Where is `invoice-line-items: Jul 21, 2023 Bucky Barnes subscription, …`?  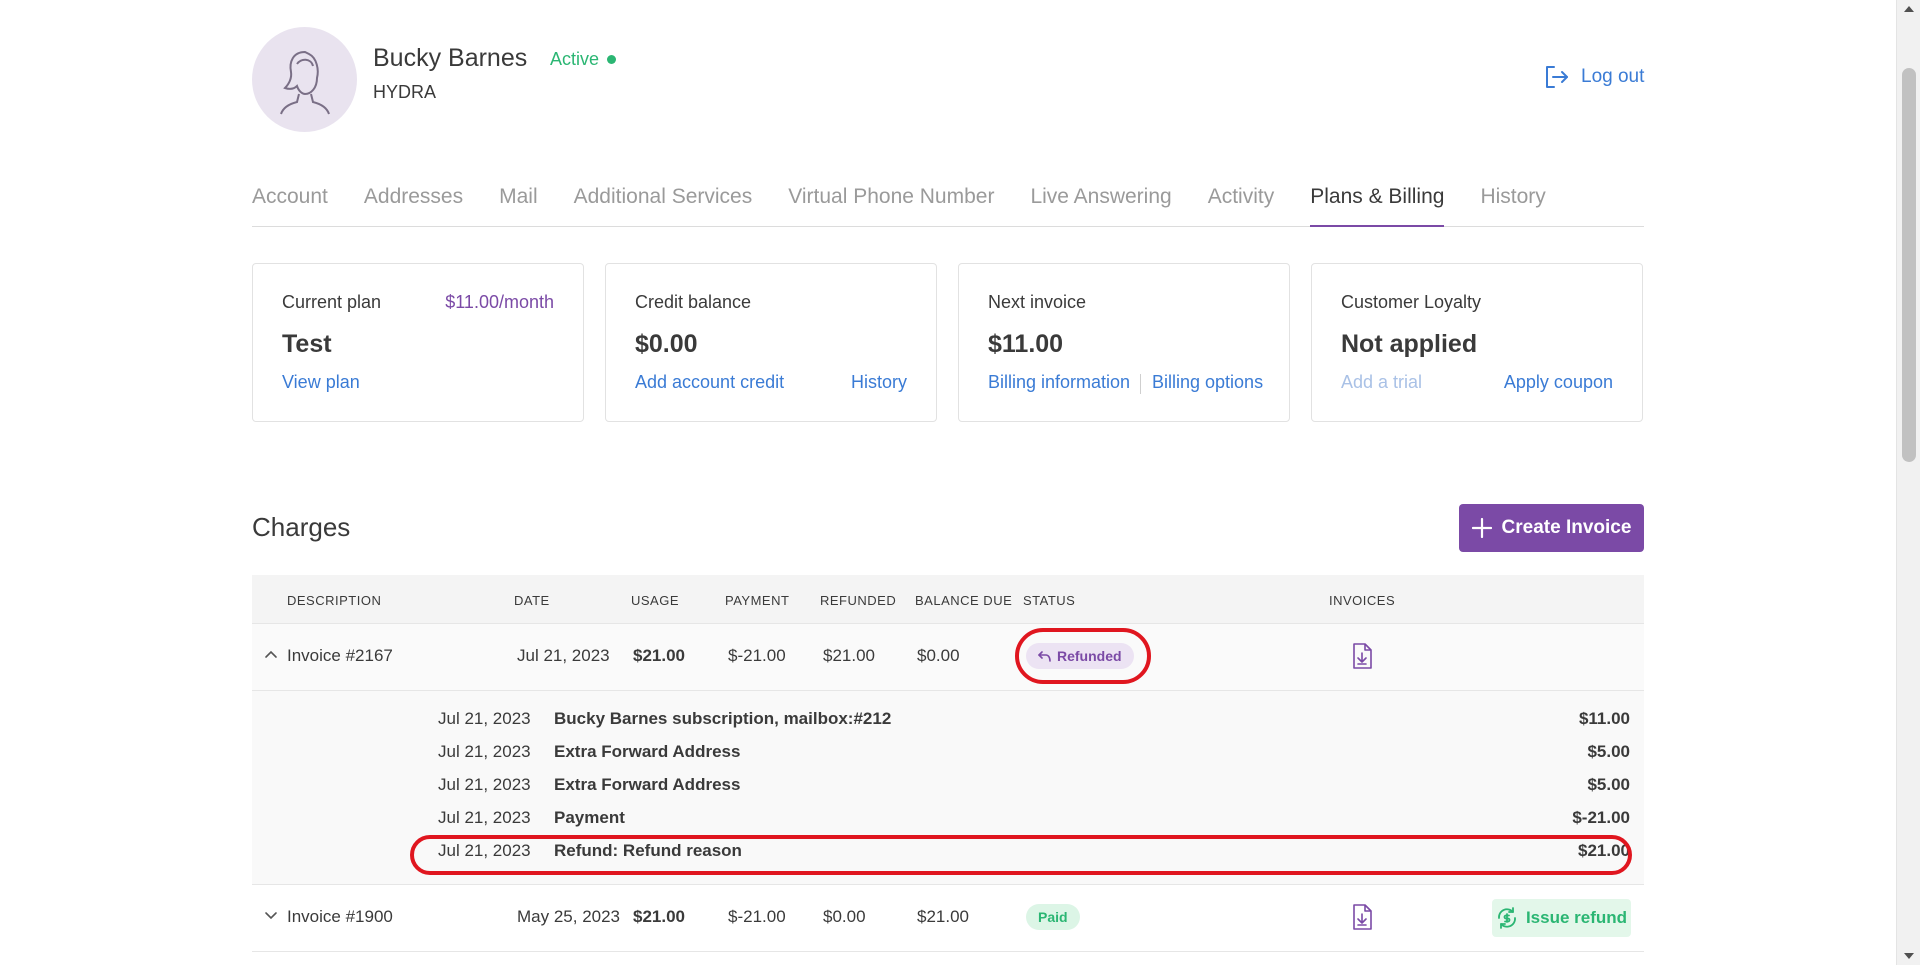 invoice-line-items: Jul 21, 2023 Bucky Barnes subscription, … is located at coordinates (948, 788).